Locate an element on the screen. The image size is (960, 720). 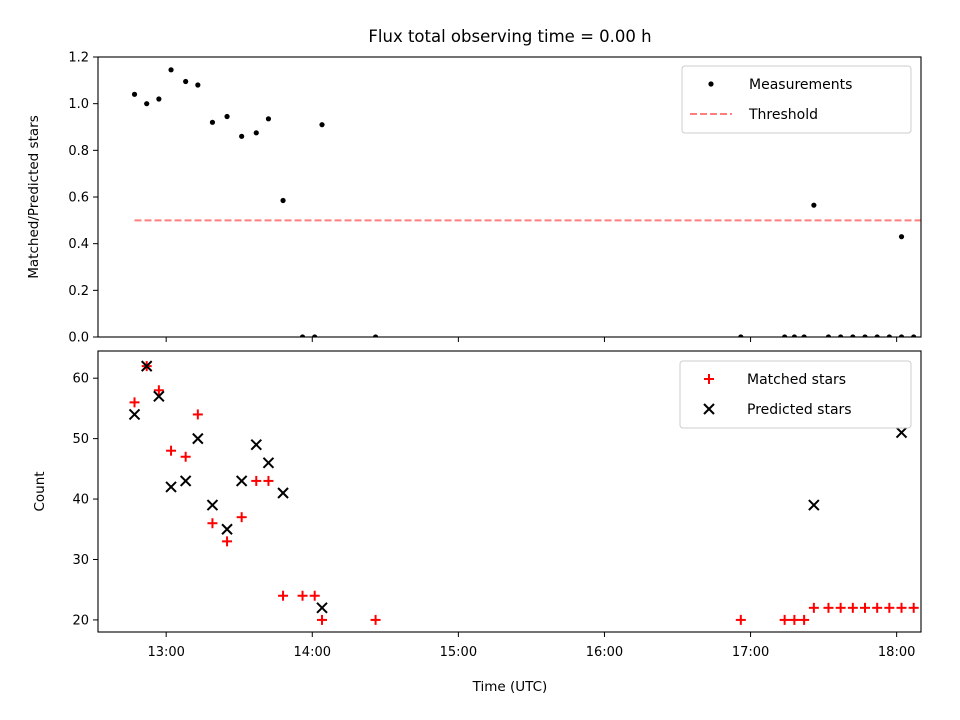
y-tick-label: 50 is located at coordinates (80, 439).